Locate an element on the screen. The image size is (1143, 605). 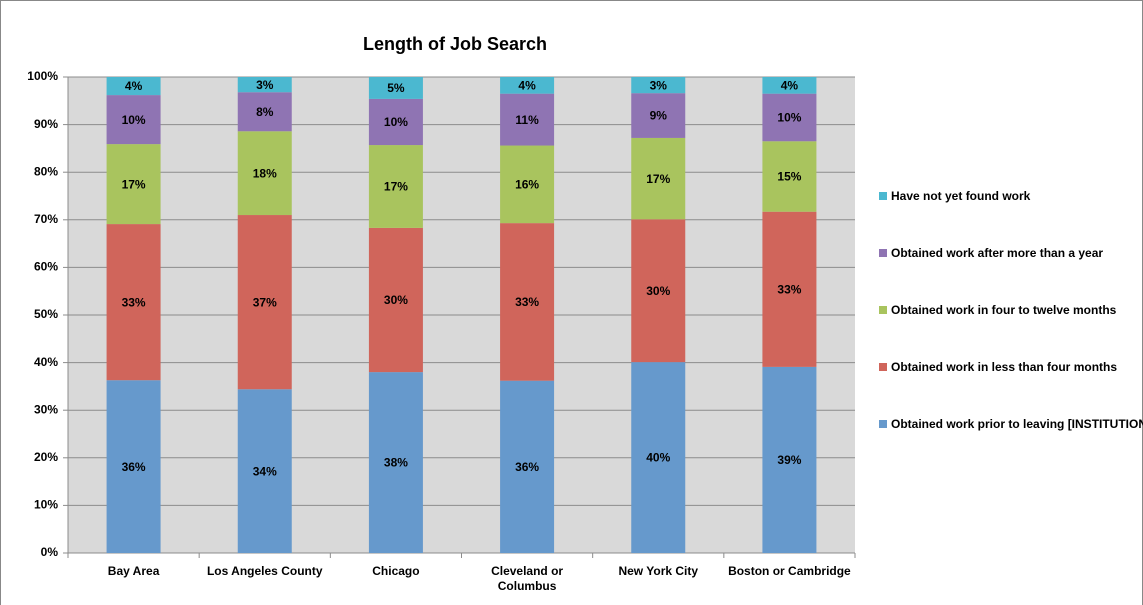
data-label: 16% is located at coordinates (527, 185).